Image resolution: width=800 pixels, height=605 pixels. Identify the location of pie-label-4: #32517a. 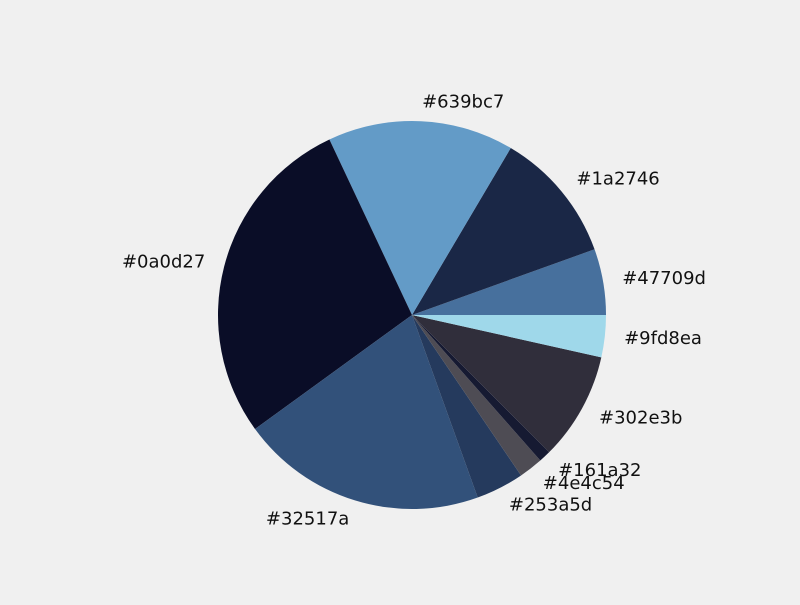
(307, 519).